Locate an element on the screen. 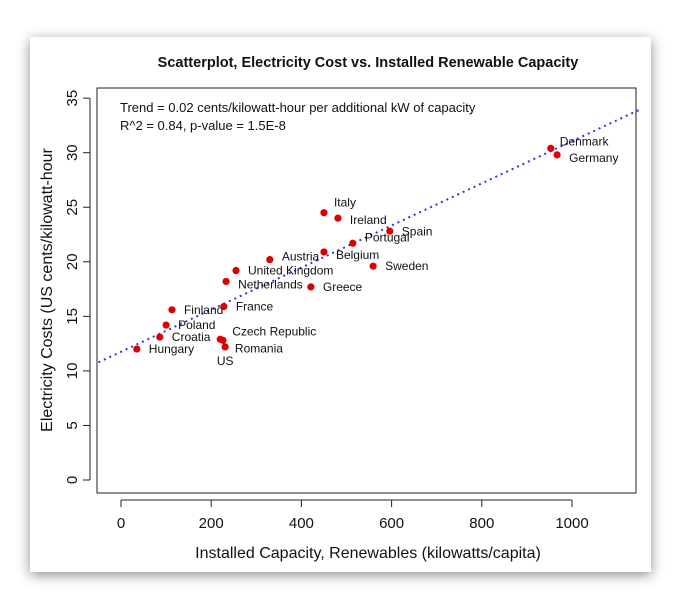 This screenshot has width=682, height=607. y-tick-label: 35 is located at coordinates (72, 98).